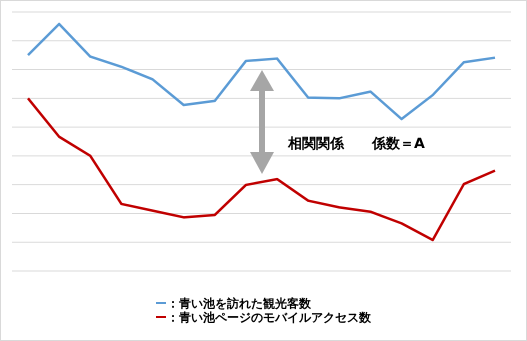 The width and height of the screenshot is (527, 341). I want to click on legend-label: ：青い池ページのモバイルアクセス数, so click(269, 317).